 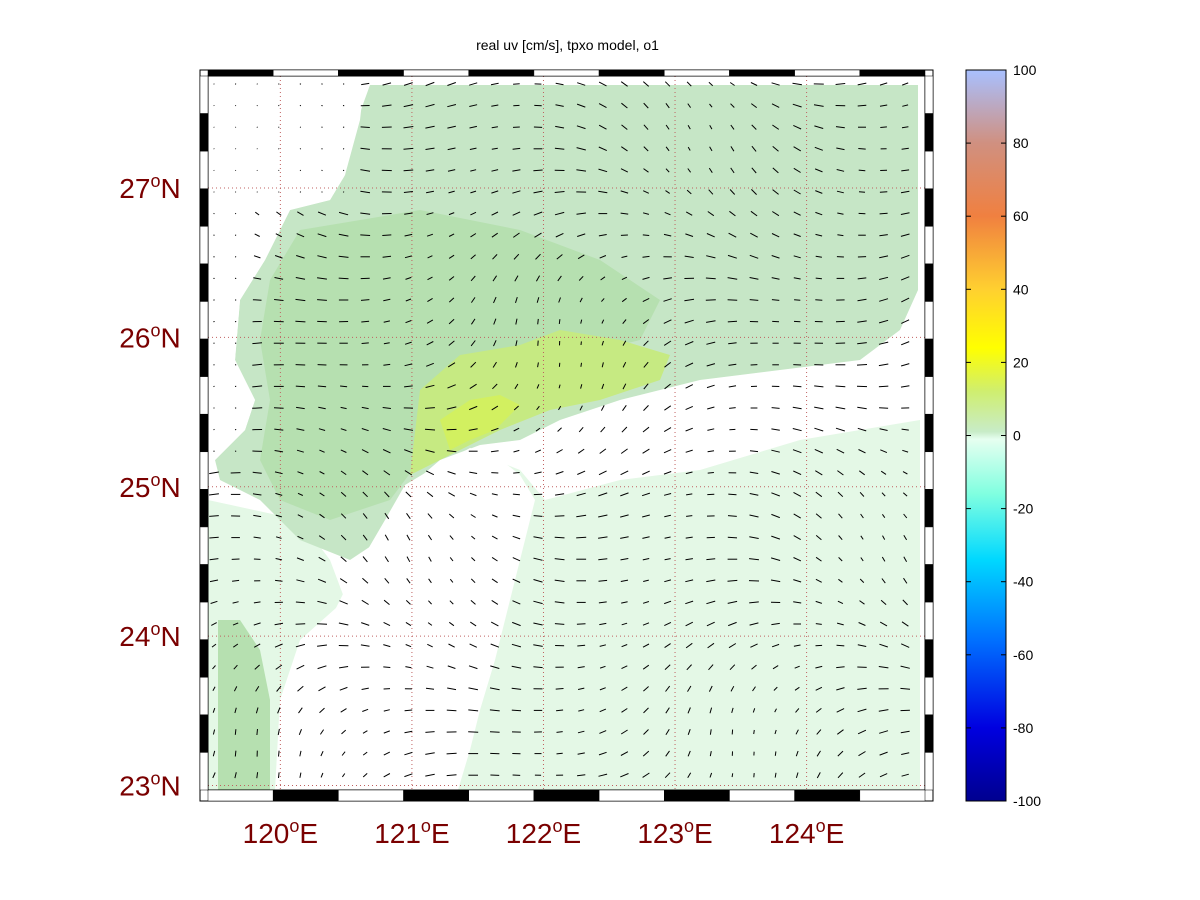 What do you see at coordinates (1025, 70) in the screenshot?
I see `colorbar-label: 100` at bounding box center [1025, 70].